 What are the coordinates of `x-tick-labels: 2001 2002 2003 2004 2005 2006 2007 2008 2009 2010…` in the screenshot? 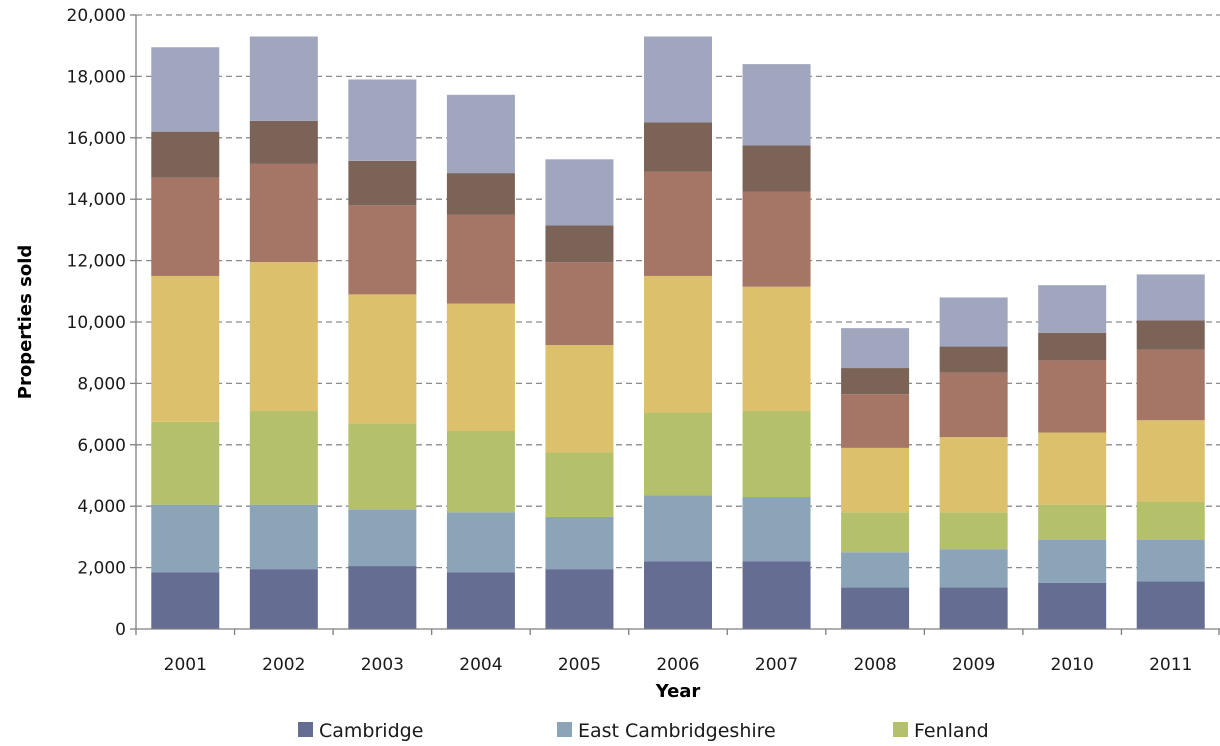 It's located at (678, 665).